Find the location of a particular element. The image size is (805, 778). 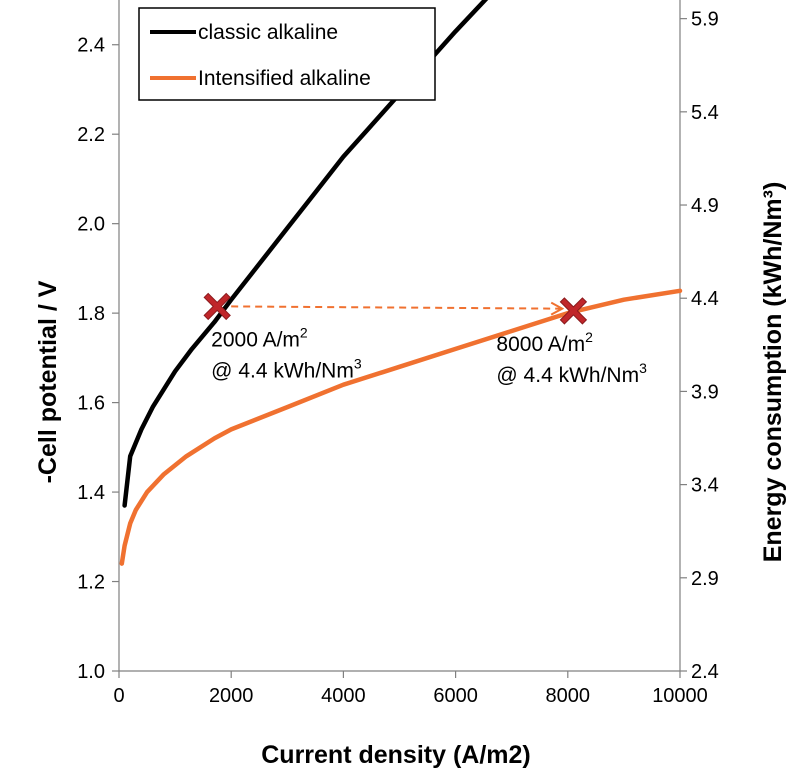

legend-box is located at coordinates (287, 54).